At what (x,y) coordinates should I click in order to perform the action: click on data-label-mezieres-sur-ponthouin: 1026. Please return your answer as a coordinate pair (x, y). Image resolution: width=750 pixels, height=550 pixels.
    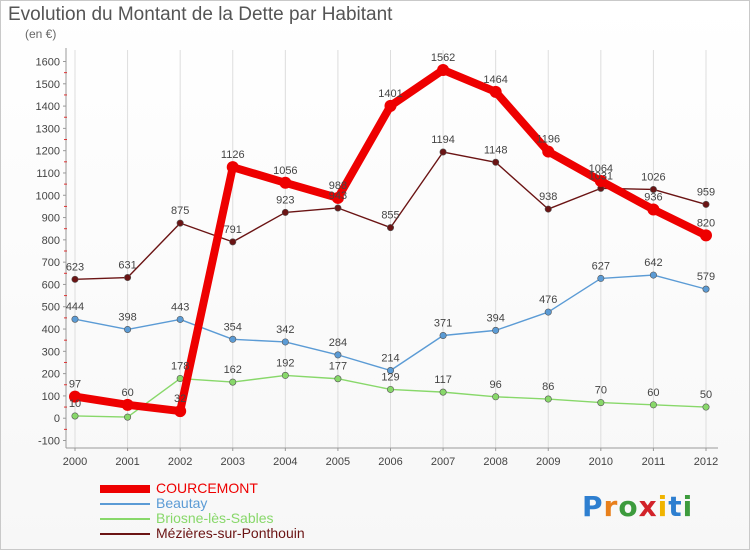
    Looking at the image, I should click on (653, 177).